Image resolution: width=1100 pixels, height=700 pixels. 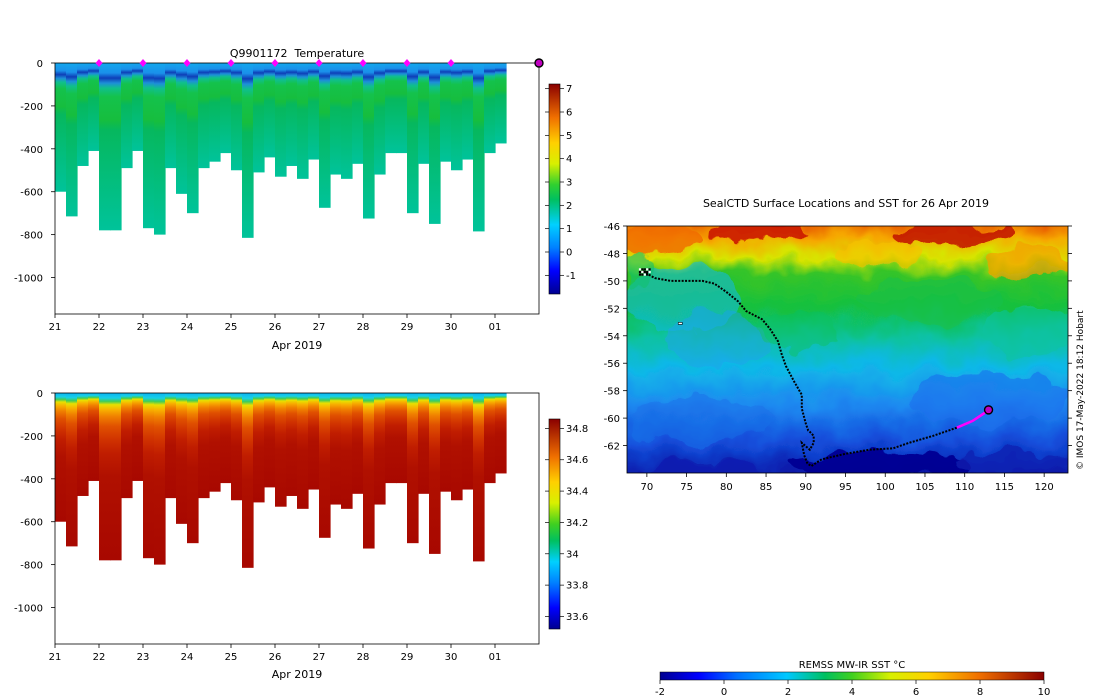 What do you see at coordinates (31, 193) in the screenshot?
I see `temperature-y-tick-label: -600` at bounding box center [31, 193].